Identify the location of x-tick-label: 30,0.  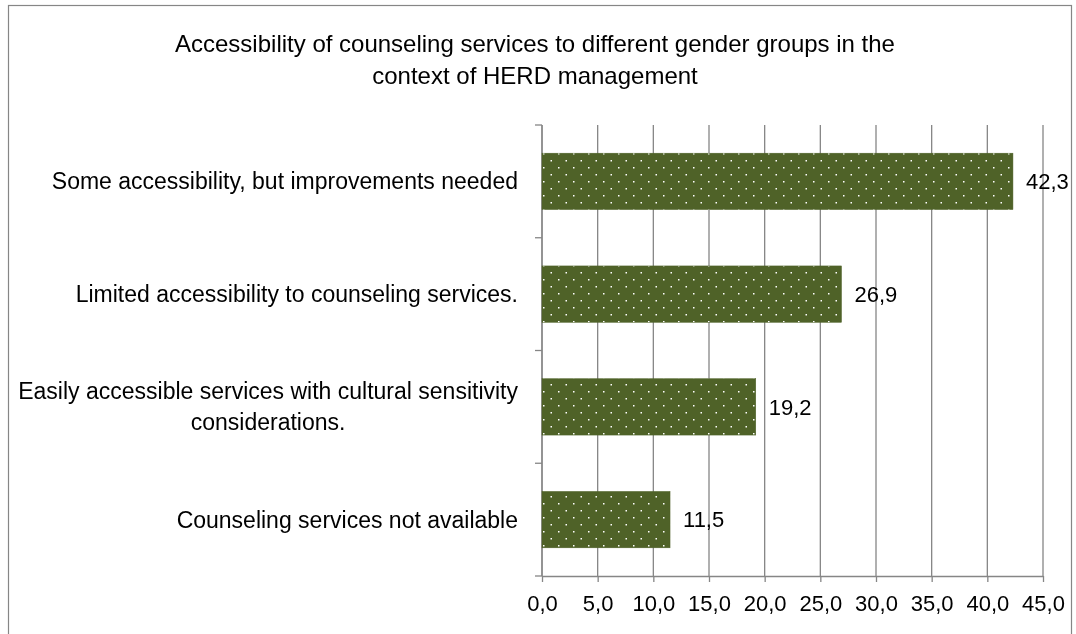
(876, 603).